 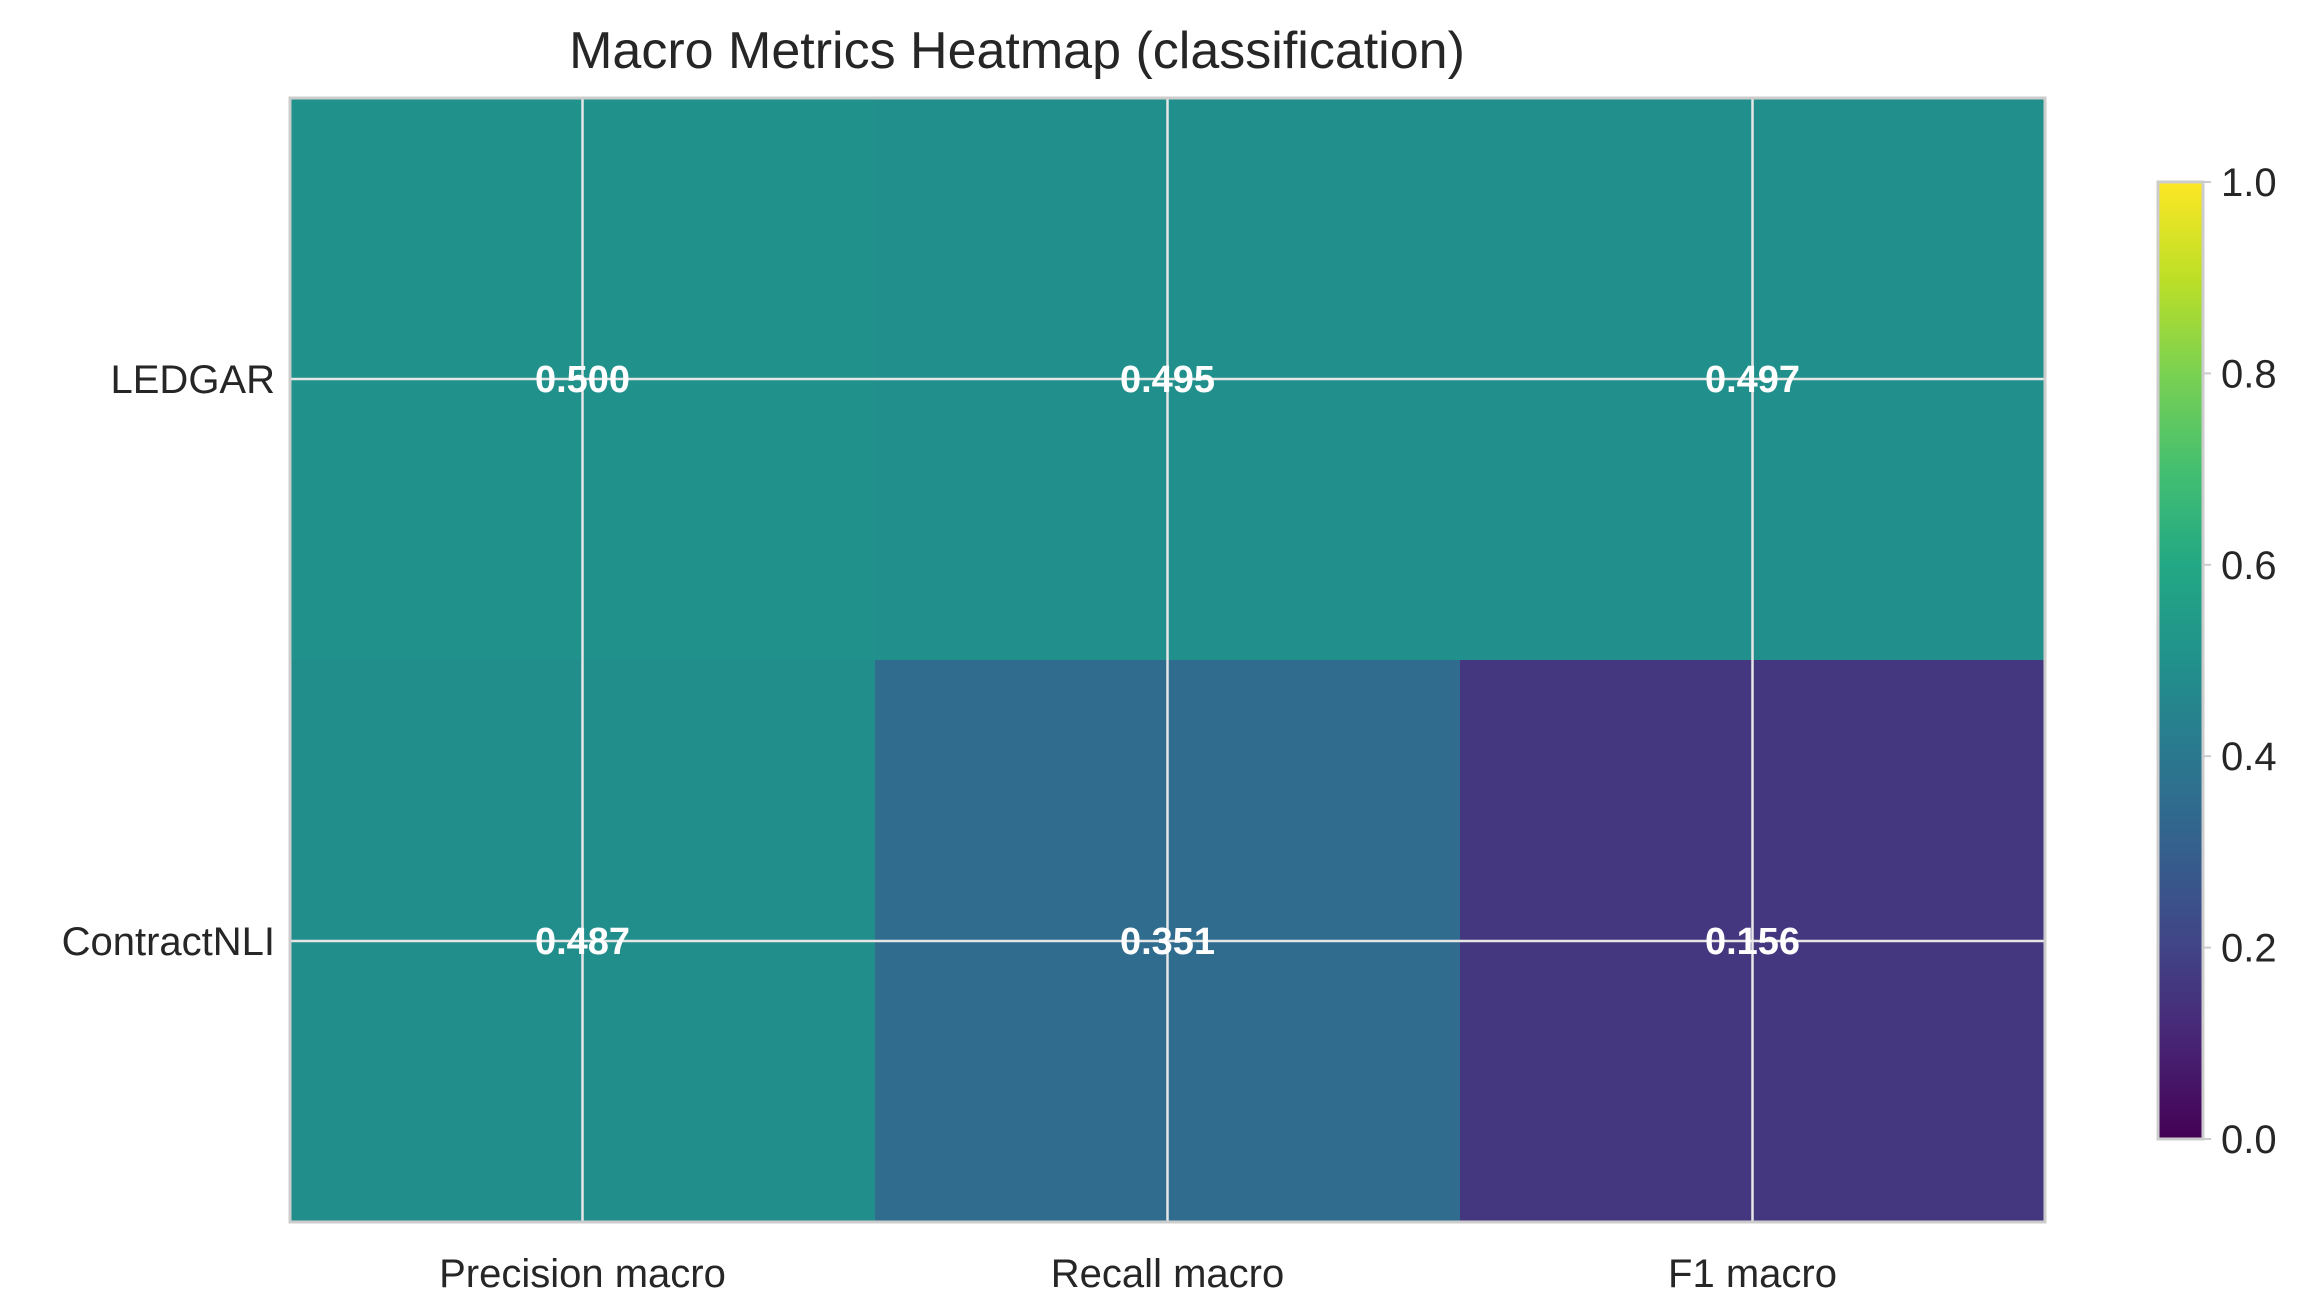 I want to click on cell-value-label: 0.500, so click(x=582, y=380).